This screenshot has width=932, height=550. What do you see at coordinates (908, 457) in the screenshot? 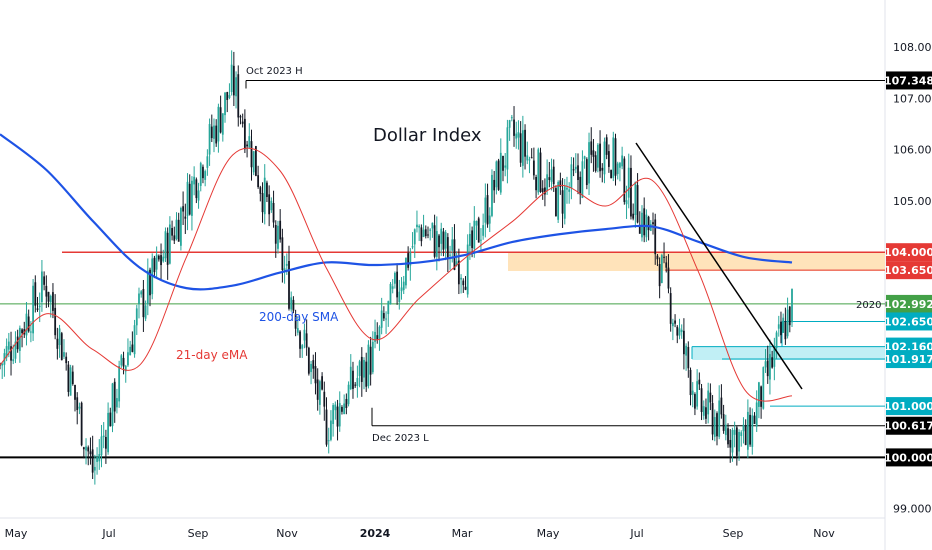
I see `level-badge-label: 100.000` at bounding box center [908, 457].